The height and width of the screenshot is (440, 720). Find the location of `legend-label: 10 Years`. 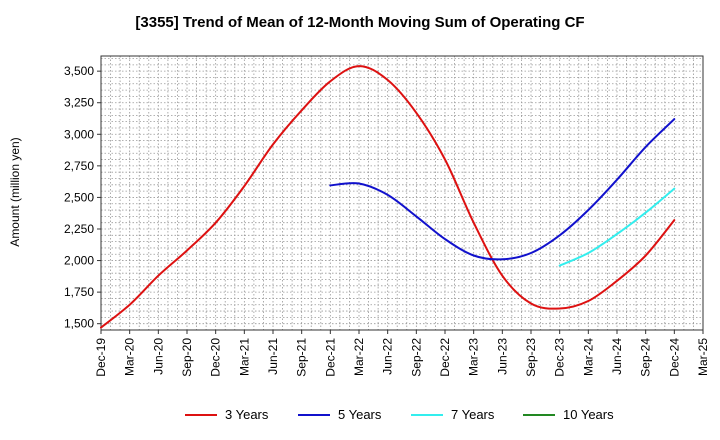

legend-label: 10 Years is located at coordinates (588, 414).